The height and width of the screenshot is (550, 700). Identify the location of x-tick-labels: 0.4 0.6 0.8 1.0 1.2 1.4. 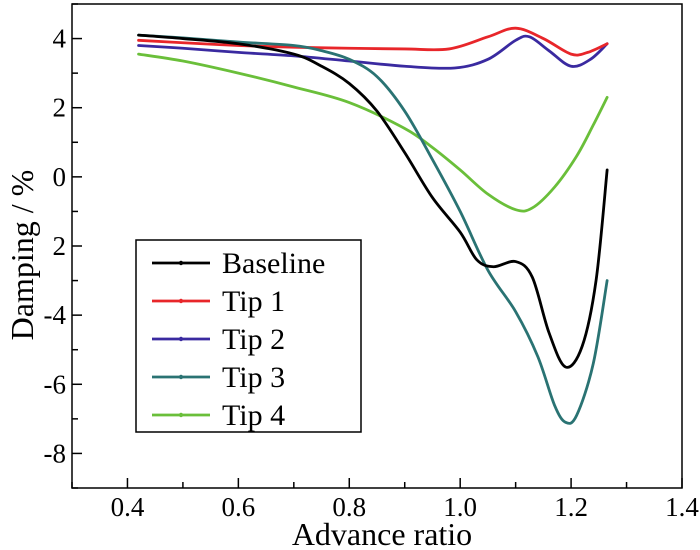
(405, 507).